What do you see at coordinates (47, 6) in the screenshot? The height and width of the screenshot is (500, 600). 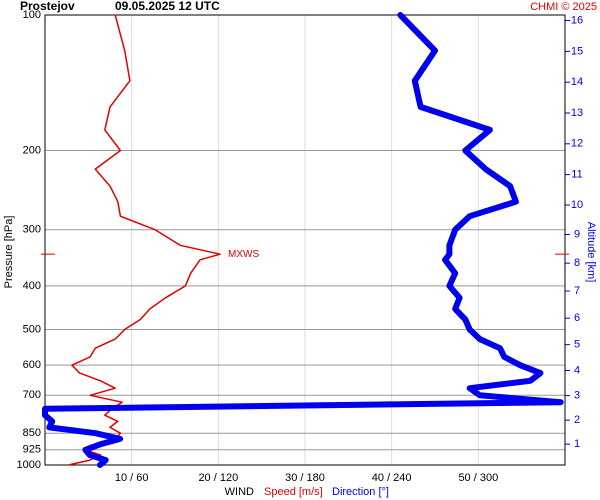 I see `station: Prostejov` at bounding box center [47, 6].